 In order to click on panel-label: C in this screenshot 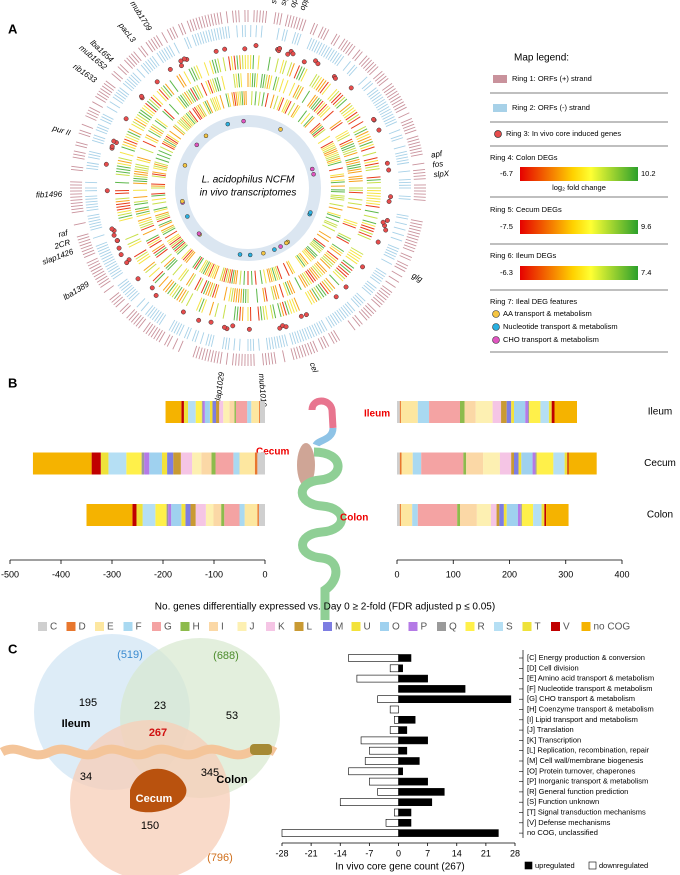, I will do `click(13, 648)`.